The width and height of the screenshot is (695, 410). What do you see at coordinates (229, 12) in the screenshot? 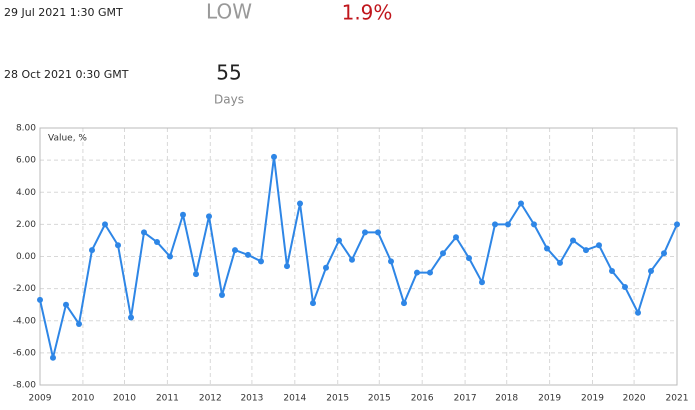
I see `status: LOW` at bounding box center [229, 12].